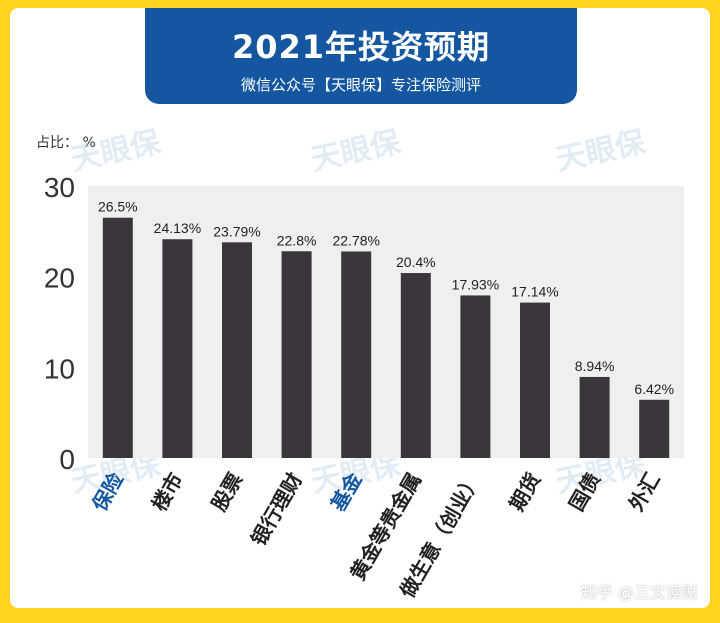 The width and height of the screenshot is (720, 623). What do you see at coordinates (355, 240) in the screenshot?
I see `data-label: 22.78%` at bounding box center [355, 240].